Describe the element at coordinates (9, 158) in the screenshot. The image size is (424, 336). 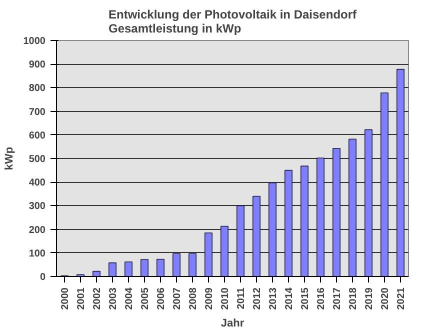
I see `y-axis-title: kWp` at that location.